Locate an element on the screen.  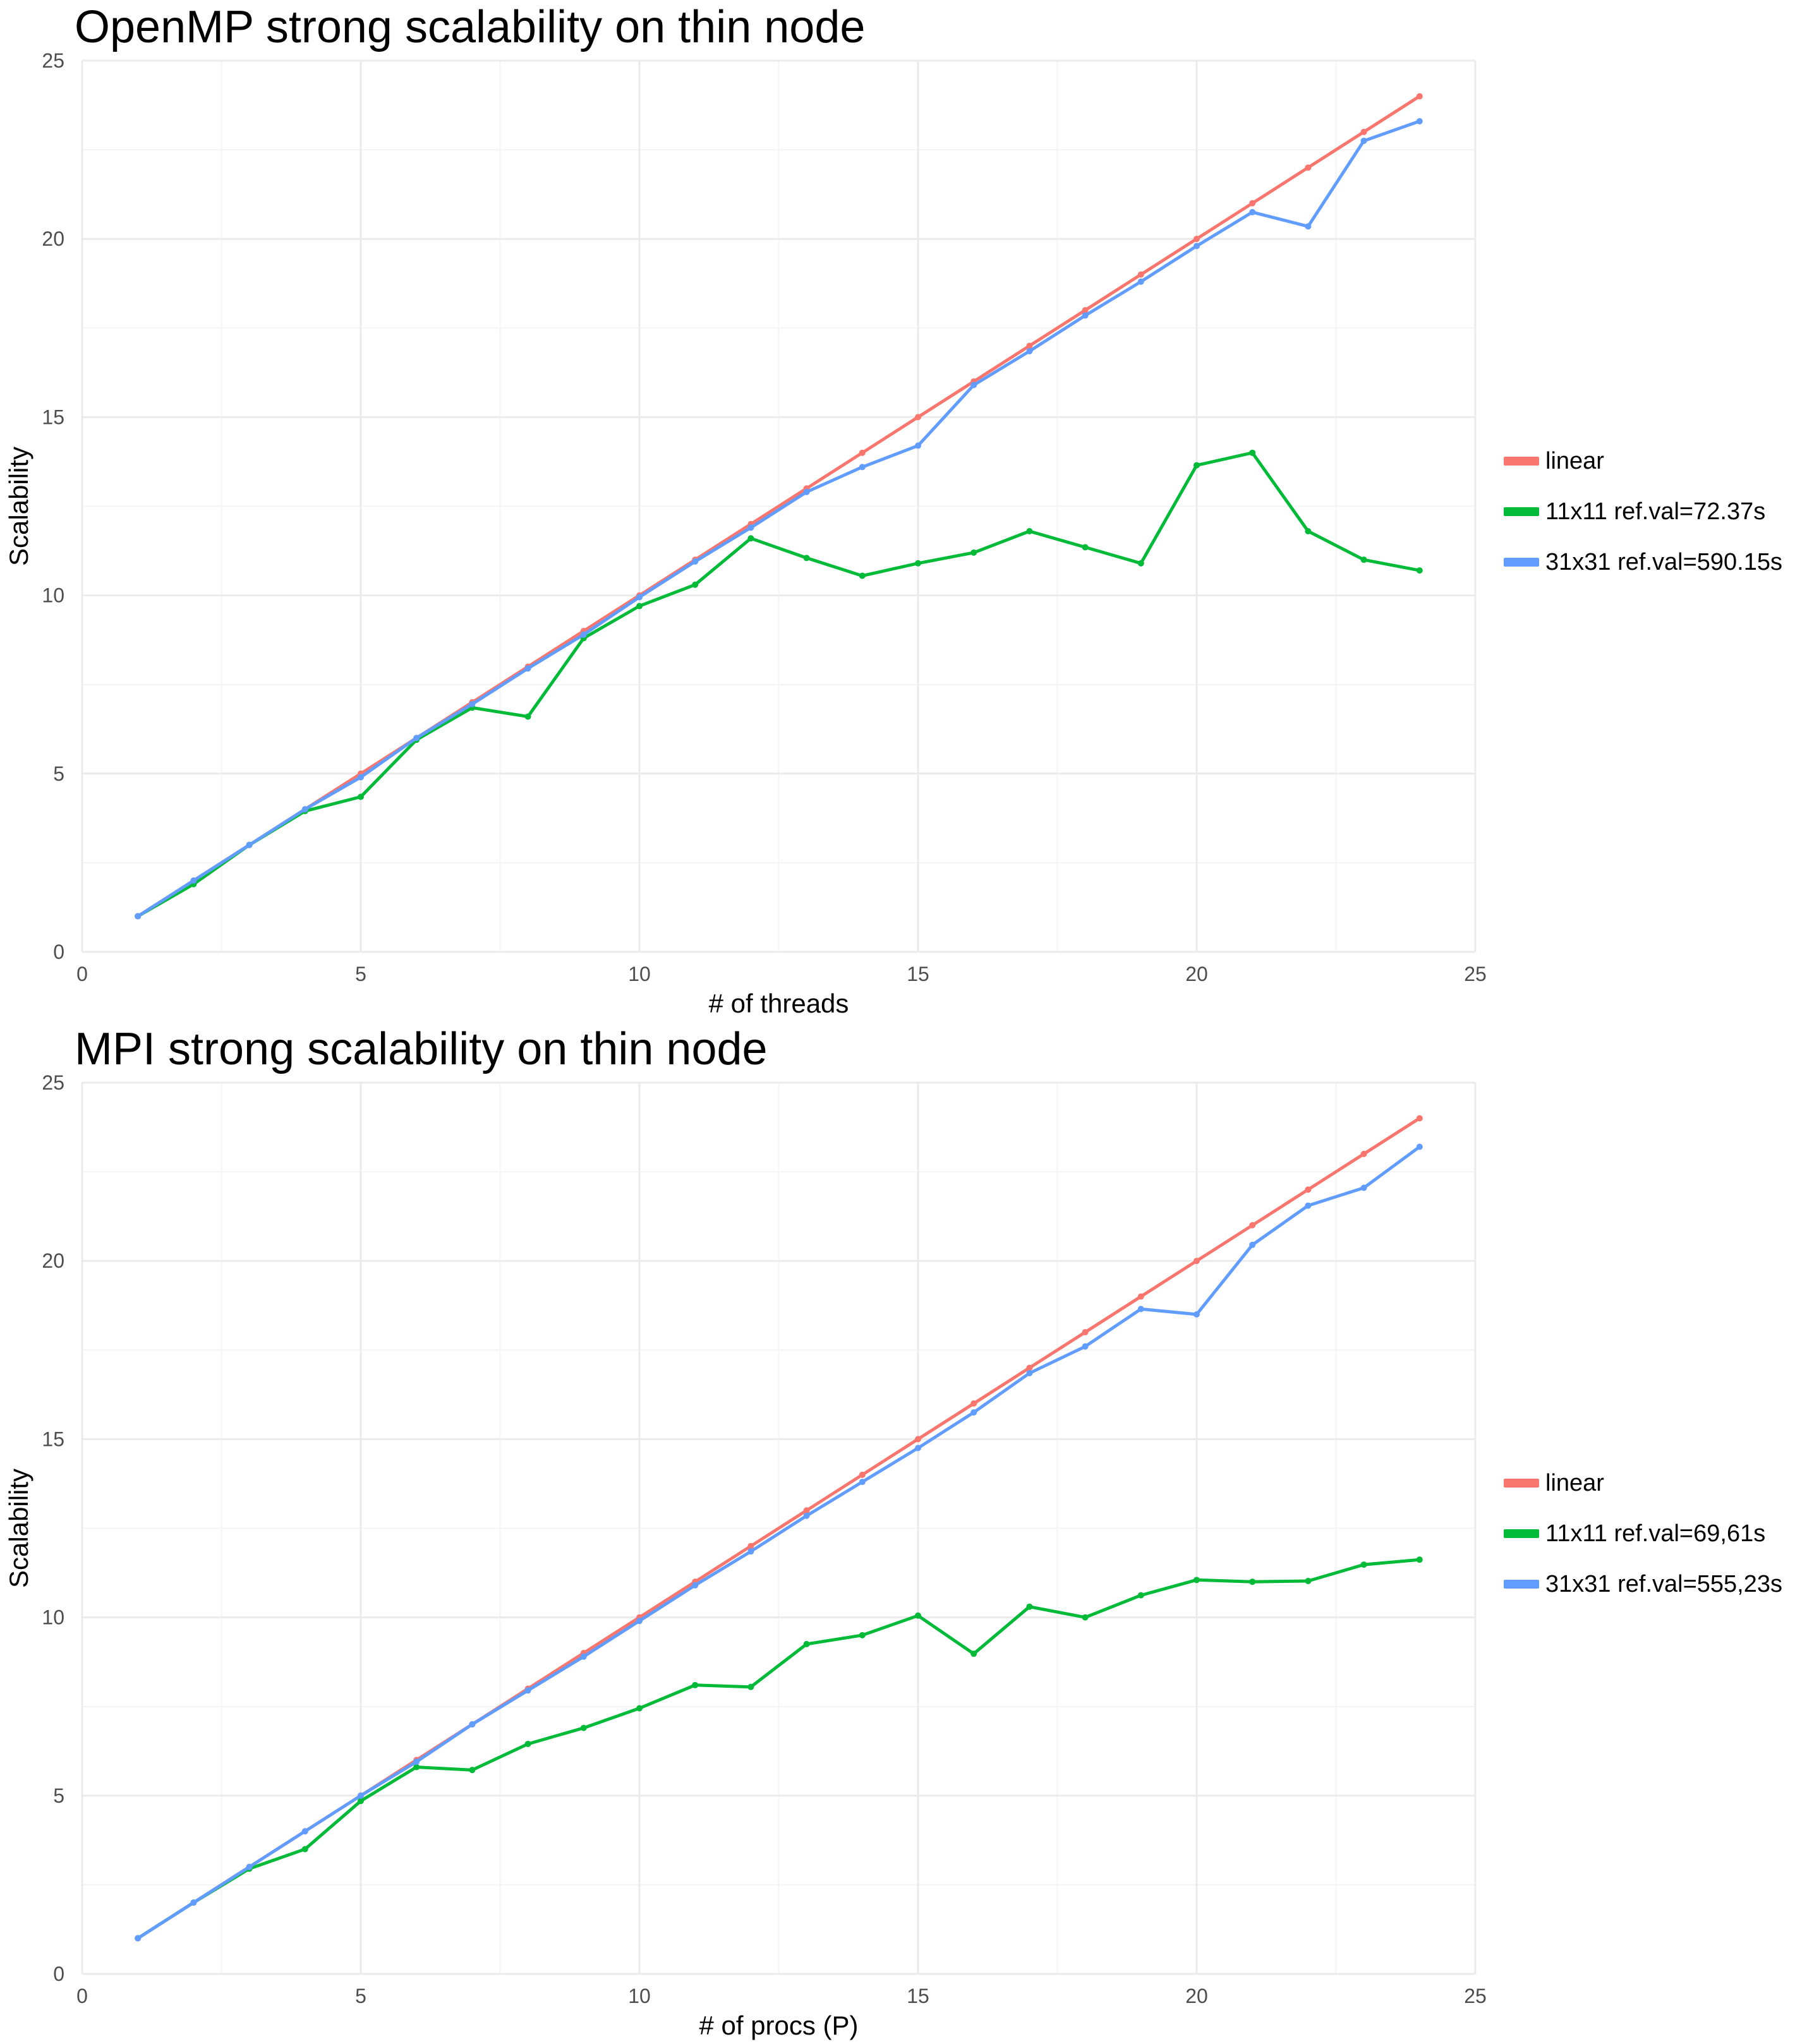
x-axis-title: # of procs (P) is located at coordinates (779, 2025).